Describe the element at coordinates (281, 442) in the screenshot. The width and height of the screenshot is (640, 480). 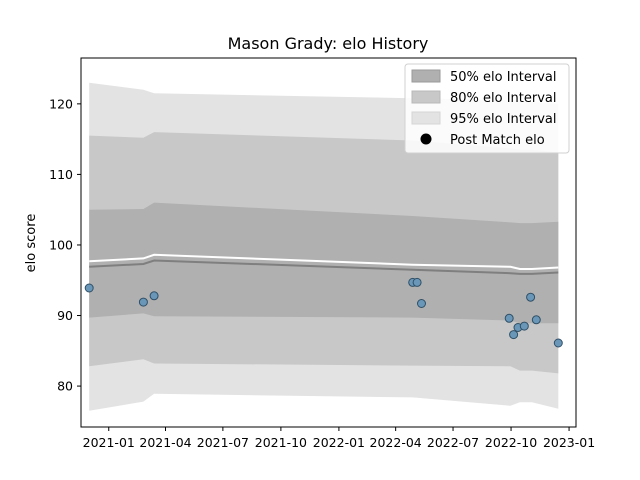
I see `x-tick-label: 2021-10` at that location.